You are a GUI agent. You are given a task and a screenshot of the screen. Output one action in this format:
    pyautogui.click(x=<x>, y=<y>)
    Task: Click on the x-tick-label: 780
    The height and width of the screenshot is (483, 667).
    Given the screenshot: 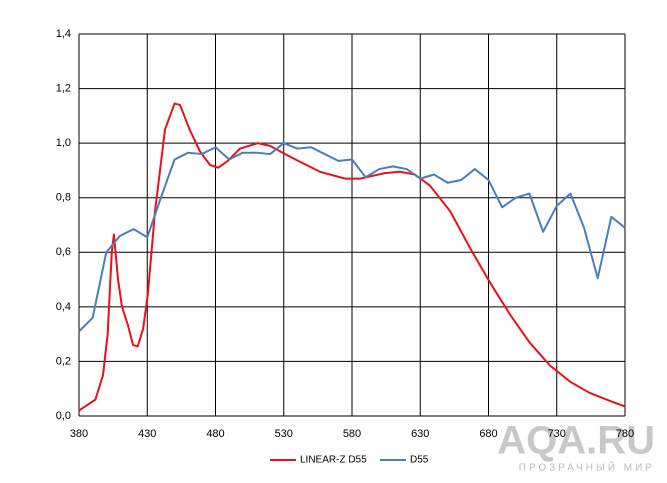 What is the action you would take?
    pyautogui.click(x=625, y=434)
    